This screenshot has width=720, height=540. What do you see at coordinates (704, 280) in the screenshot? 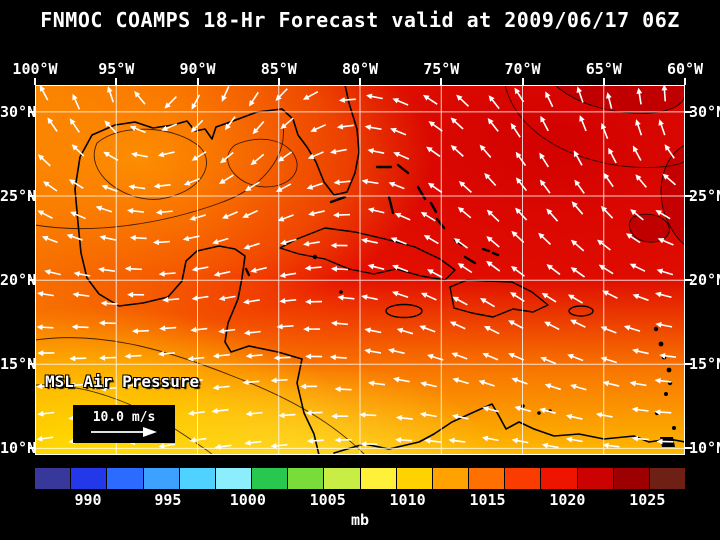
I see `lat-axis-label-right: 20°N` at bounding box center [704, 280].